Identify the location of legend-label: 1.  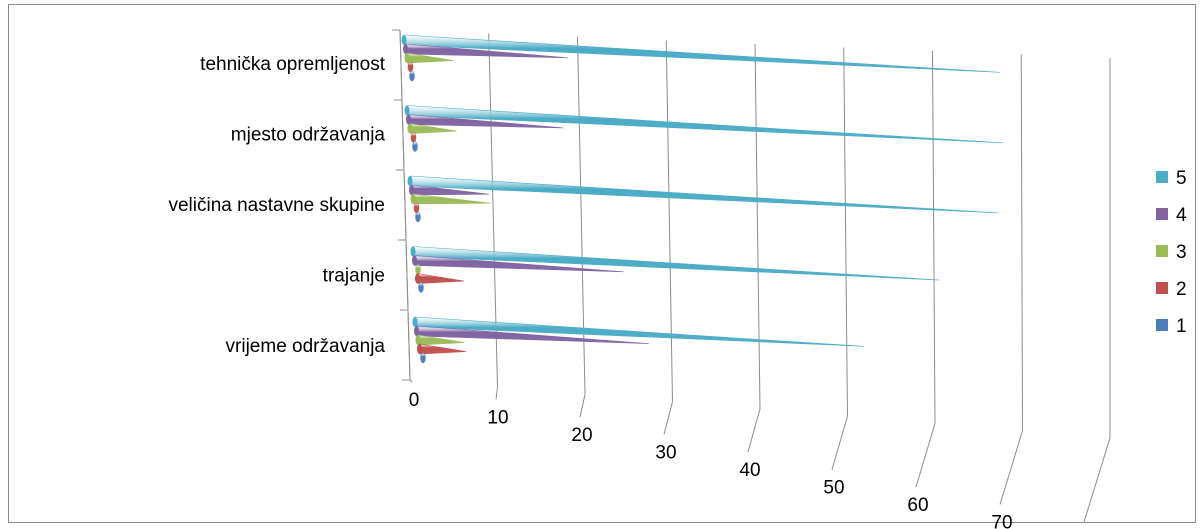
(1181, 326).